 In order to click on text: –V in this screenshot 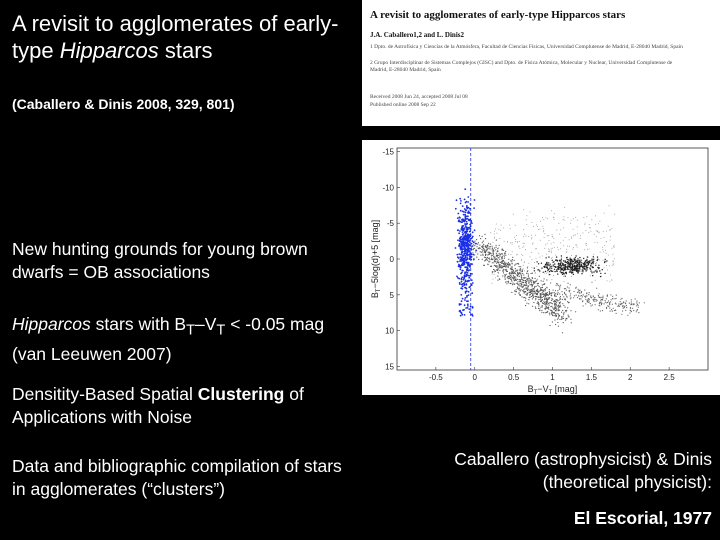, I will do `click(206, 324)`.